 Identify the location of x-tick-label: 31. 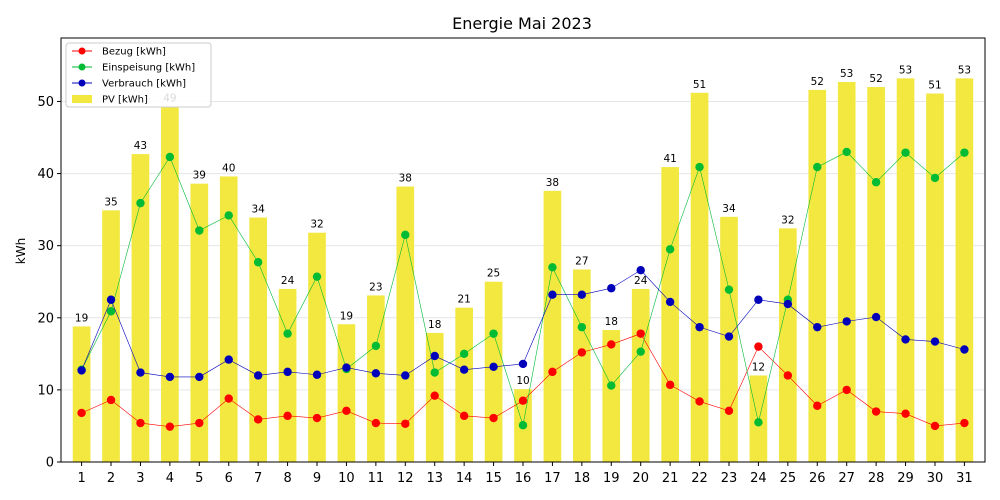
(964, 478).